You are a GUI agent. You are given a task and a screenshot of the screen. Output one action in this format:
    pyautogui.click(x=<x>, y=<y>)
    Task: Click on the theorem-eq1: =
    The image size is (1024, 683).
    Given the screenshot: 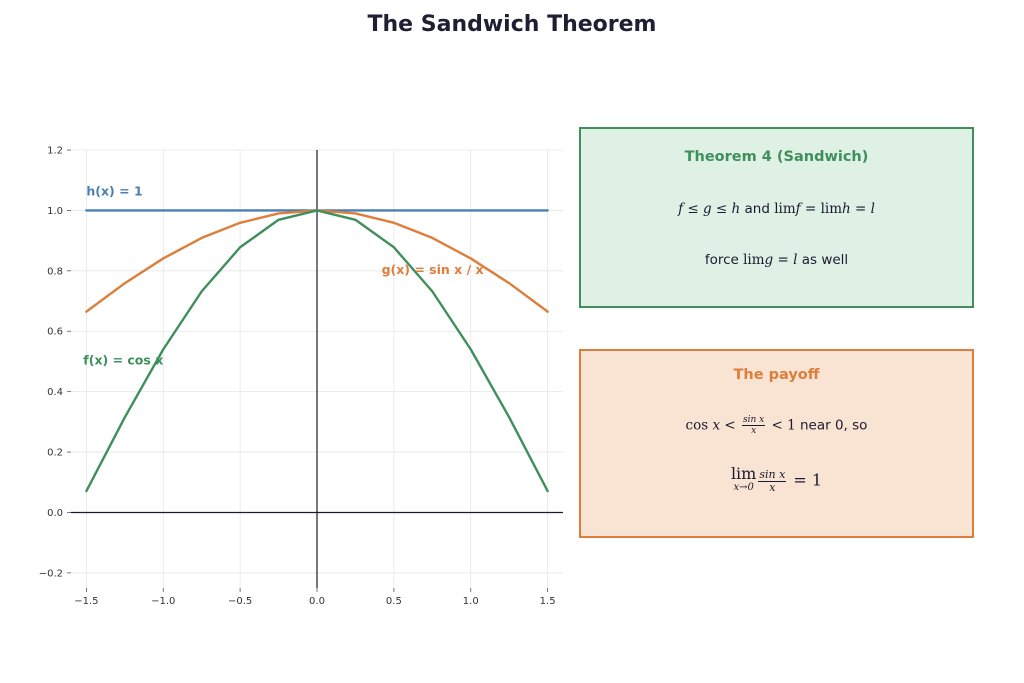 What is the action you would take?
    pyautogui.click(x=810, y=209)
    